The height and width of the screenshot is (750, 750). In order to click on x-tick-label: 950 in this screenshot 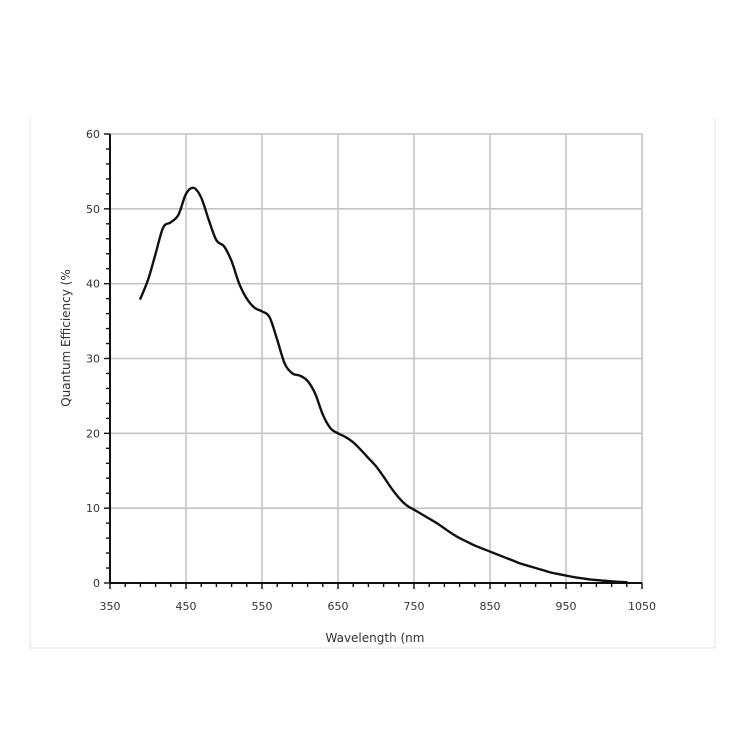, I will do `click(566, 606)`.